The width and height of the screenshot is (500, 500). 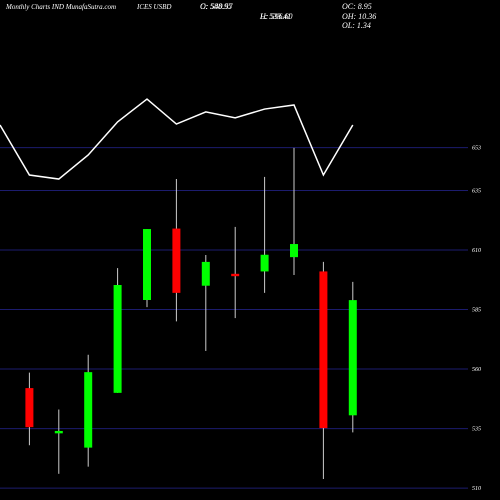 What do you see at coordinates (356, 25) in the screenshot?
I see `stat: OL: 1.34` at bounding box center [356, 25].